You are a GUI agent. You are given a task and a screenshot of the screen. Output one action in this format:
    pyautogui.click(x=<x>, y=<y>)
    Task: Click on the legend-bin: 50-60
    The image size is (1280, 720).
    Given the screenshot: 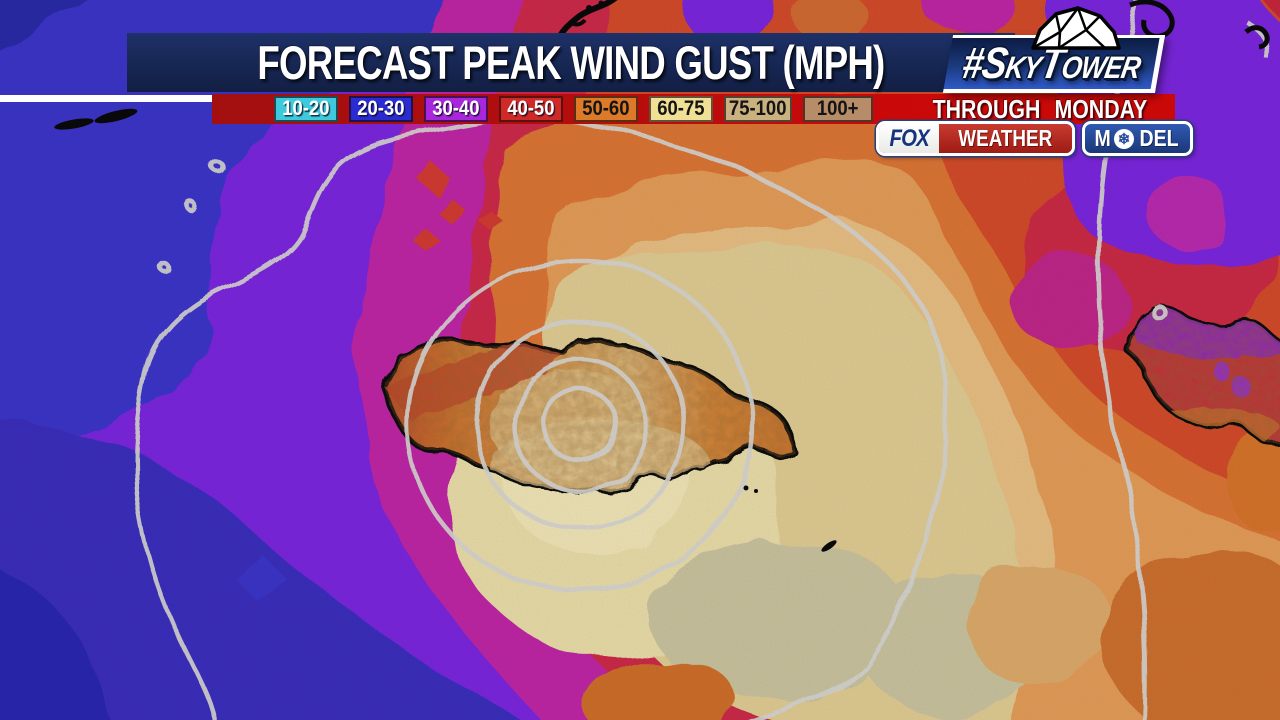 What is the action you would take?
    pyautogui.click(x=606, y=109)
    